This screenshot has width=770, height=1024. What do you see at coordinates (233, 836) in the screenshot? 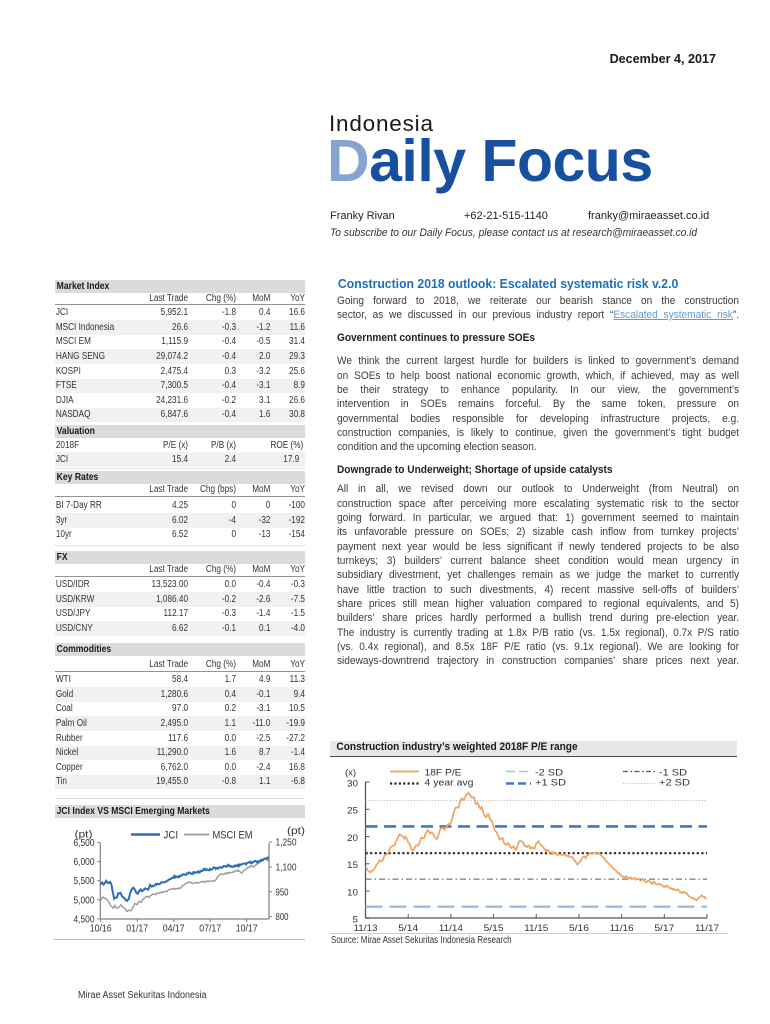
I see `svg-text: MSCI EM` at bounding box center [233, 836].